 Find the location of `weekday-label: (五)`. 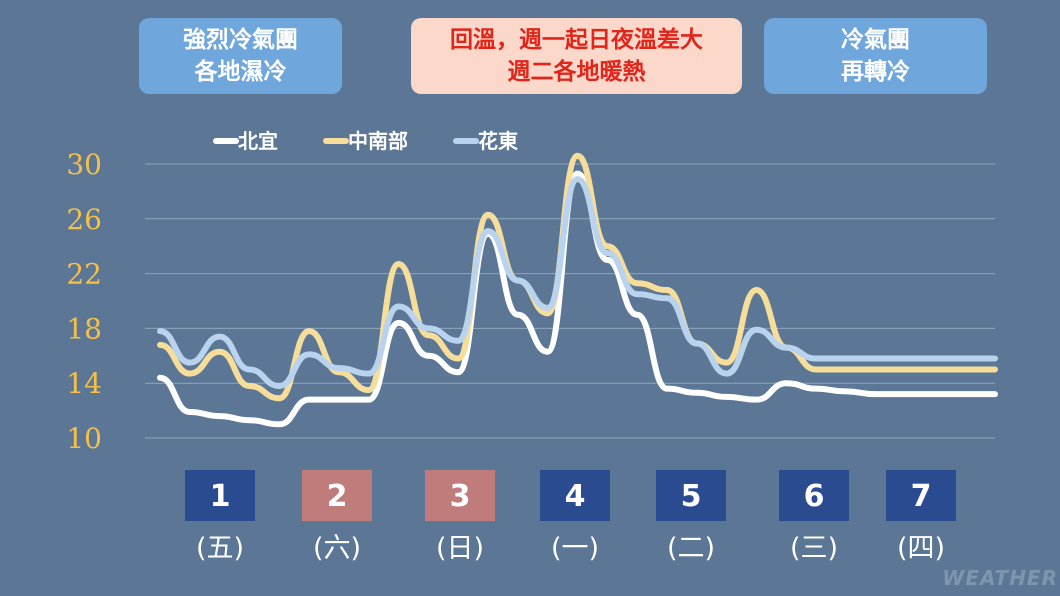

weekday-label: (五) is located at coordinates (220, 548).